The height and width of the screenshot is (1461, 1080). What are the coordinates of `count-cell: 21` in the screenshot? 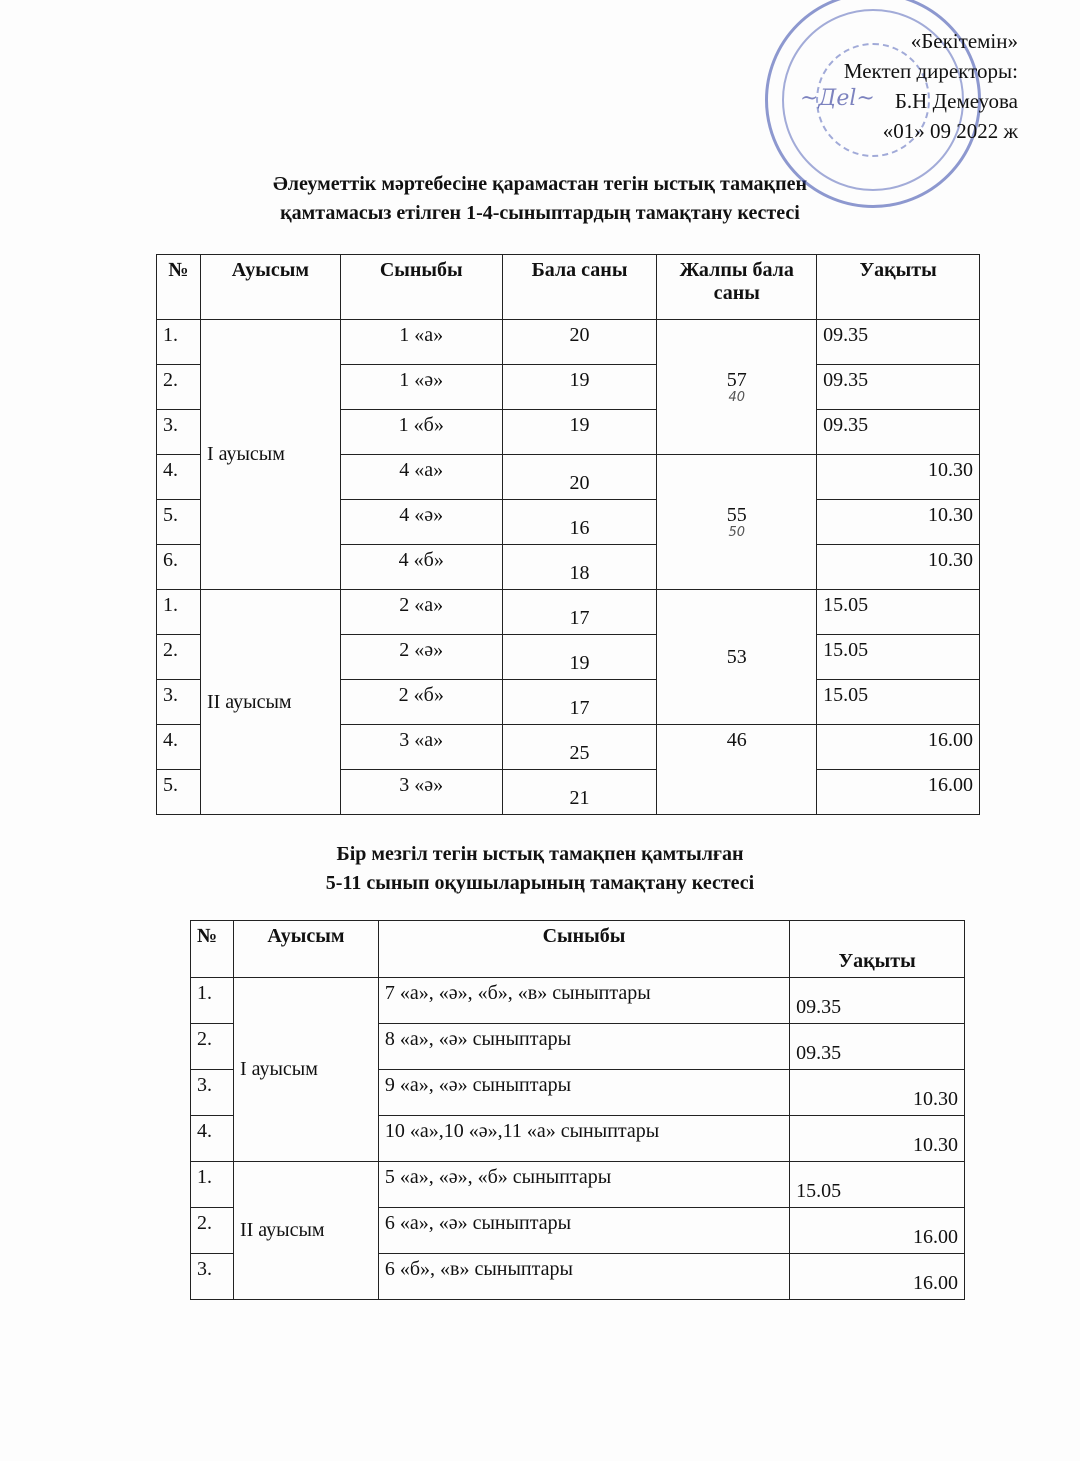 It's located at (579, 792).